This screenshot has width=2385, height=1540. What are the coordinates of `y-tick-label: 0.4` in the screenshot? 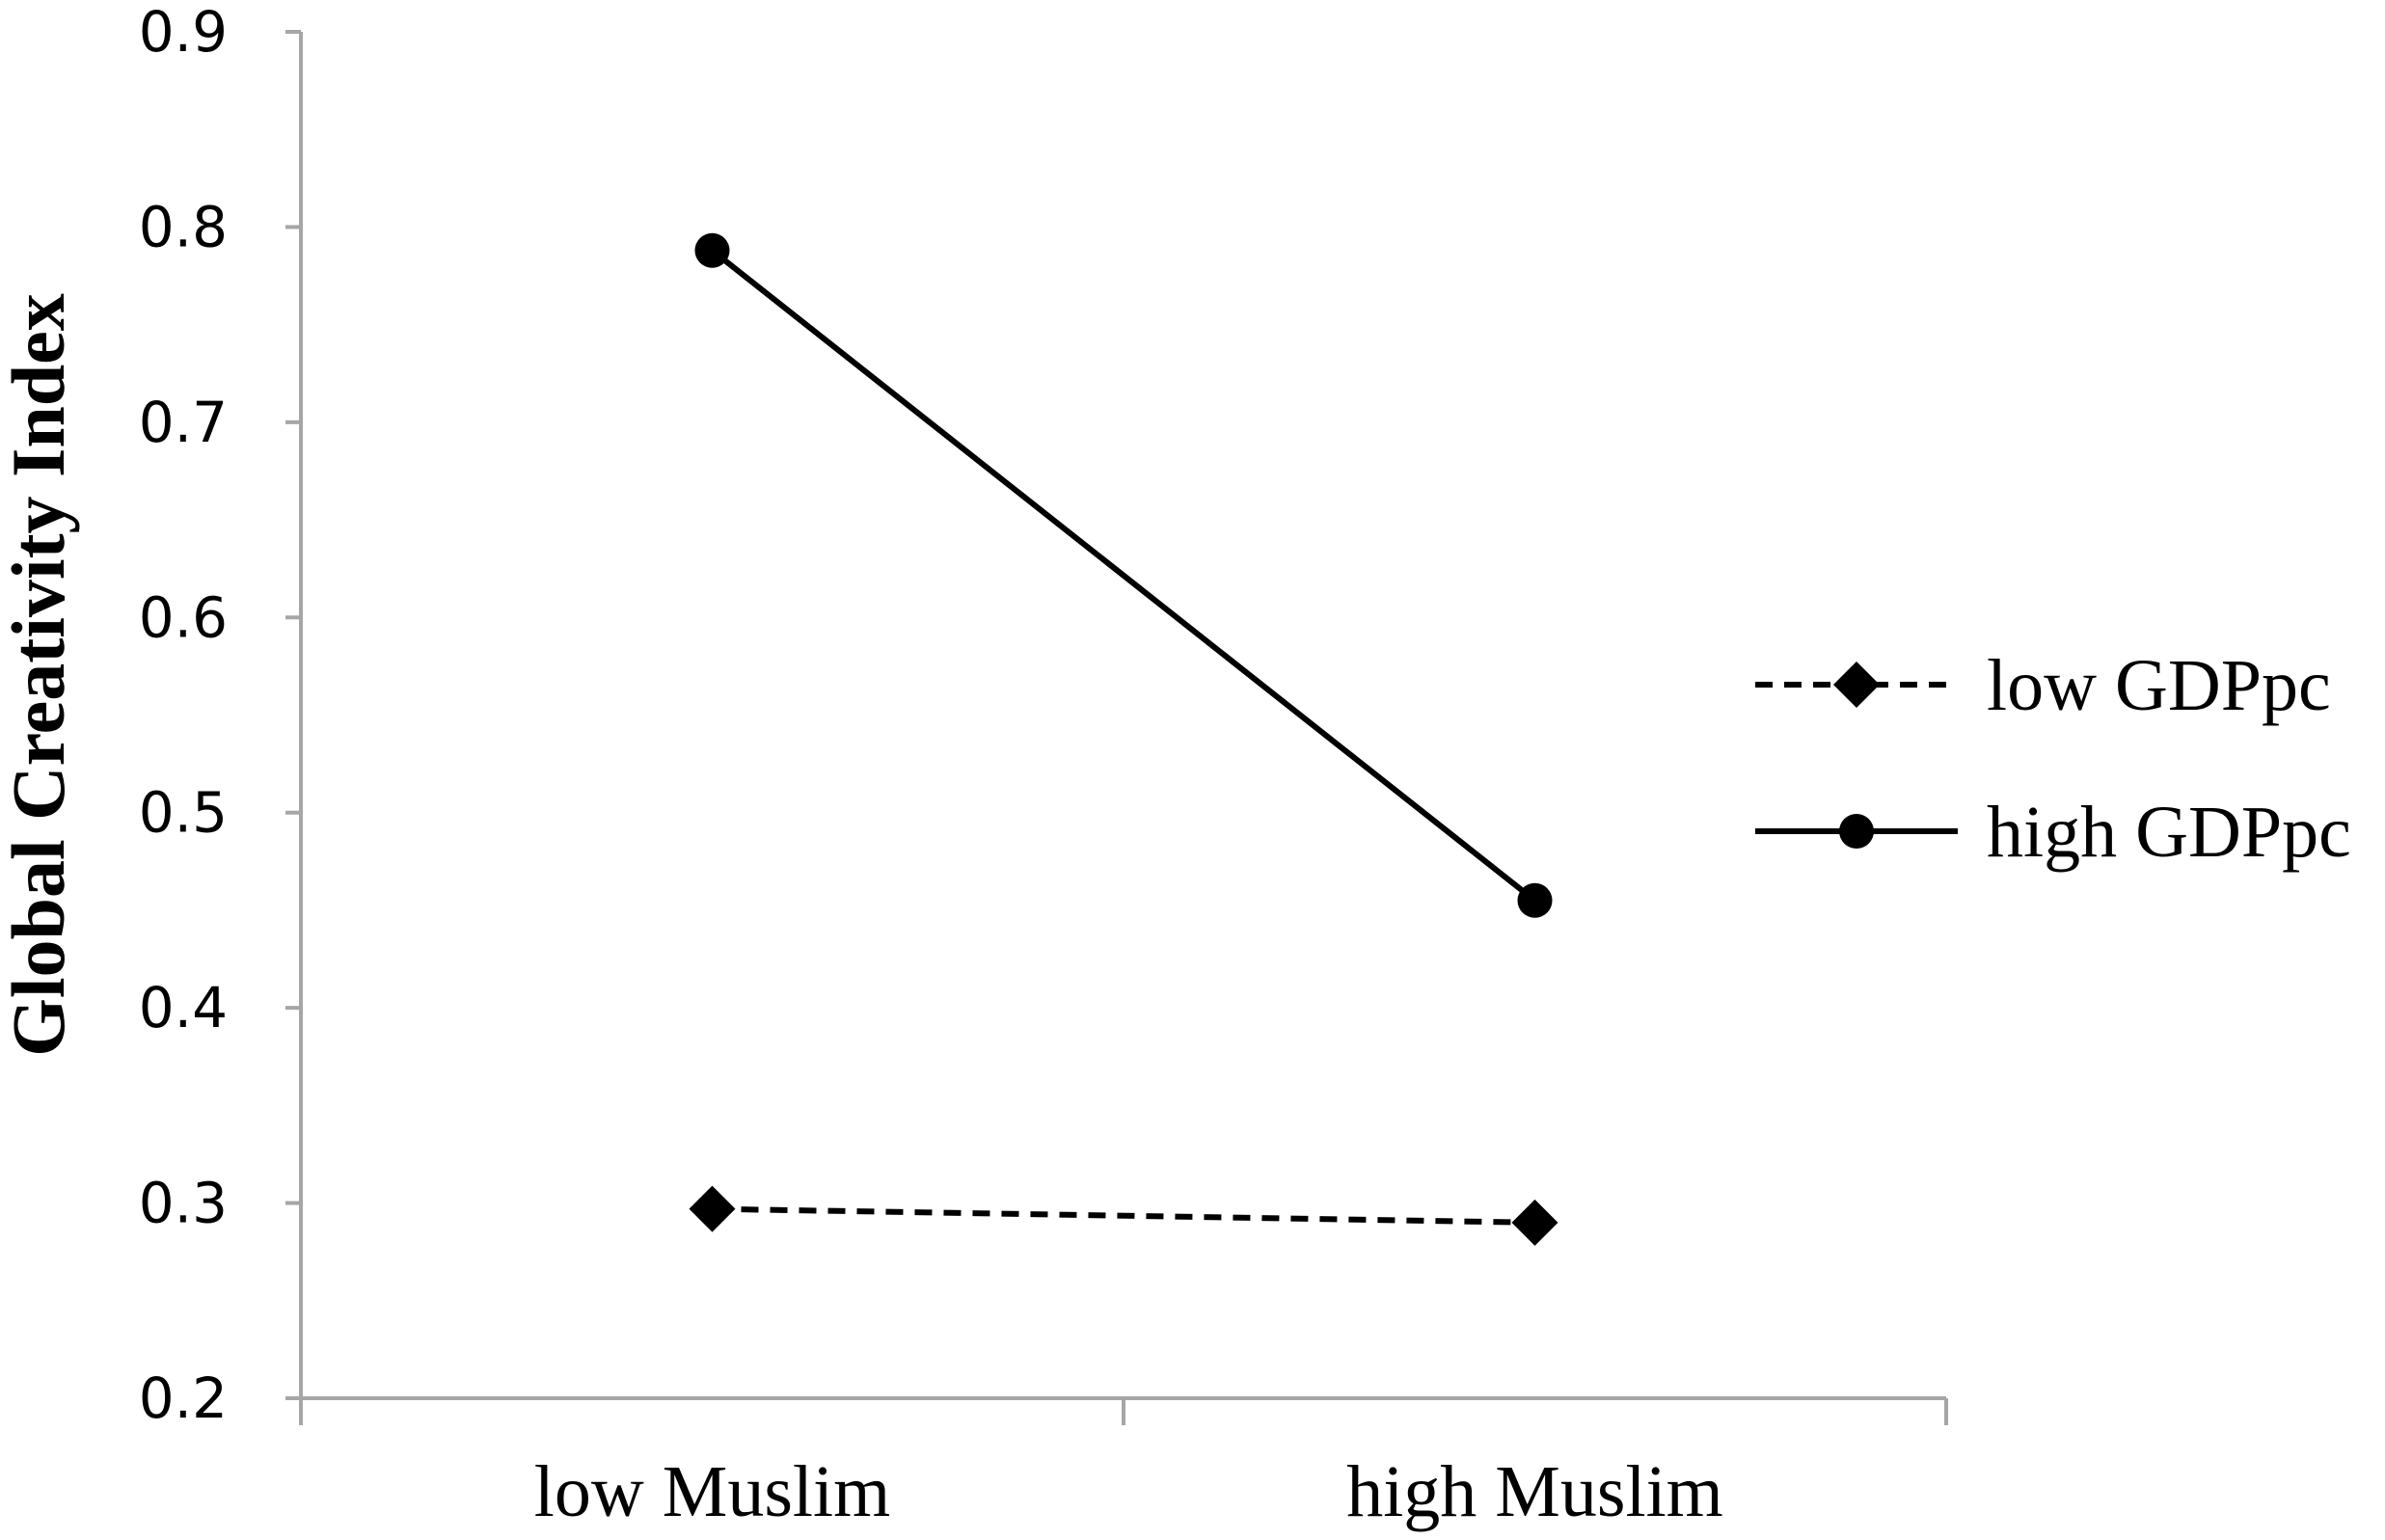 It's located at (183, 1007).